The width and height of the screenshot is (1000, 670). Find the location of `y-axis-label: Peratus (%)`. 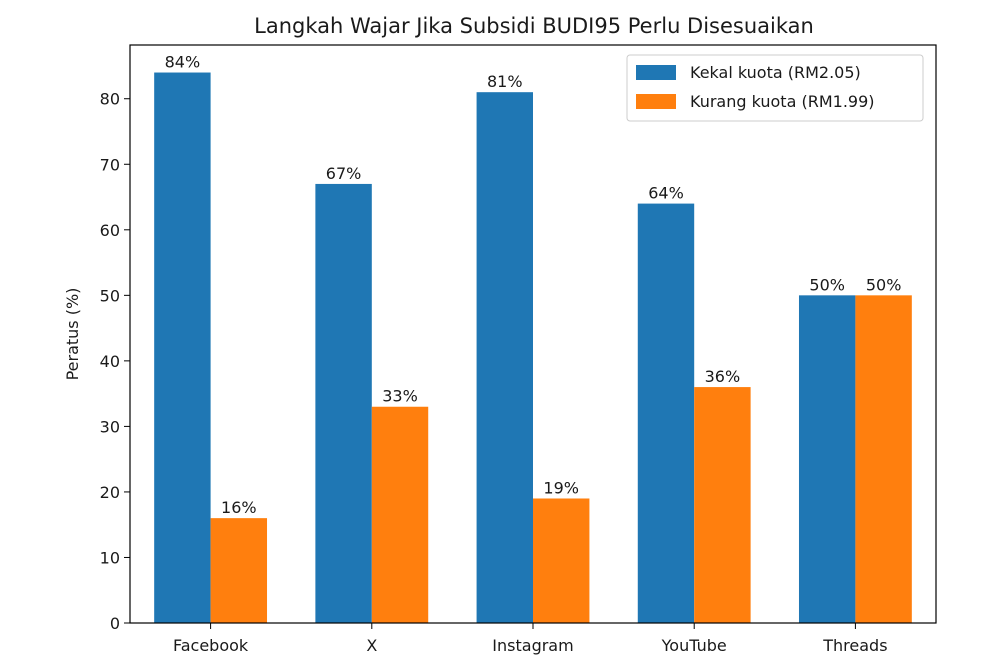

y-axis-label: Peratus (%) is located at coordinates (72, 334).